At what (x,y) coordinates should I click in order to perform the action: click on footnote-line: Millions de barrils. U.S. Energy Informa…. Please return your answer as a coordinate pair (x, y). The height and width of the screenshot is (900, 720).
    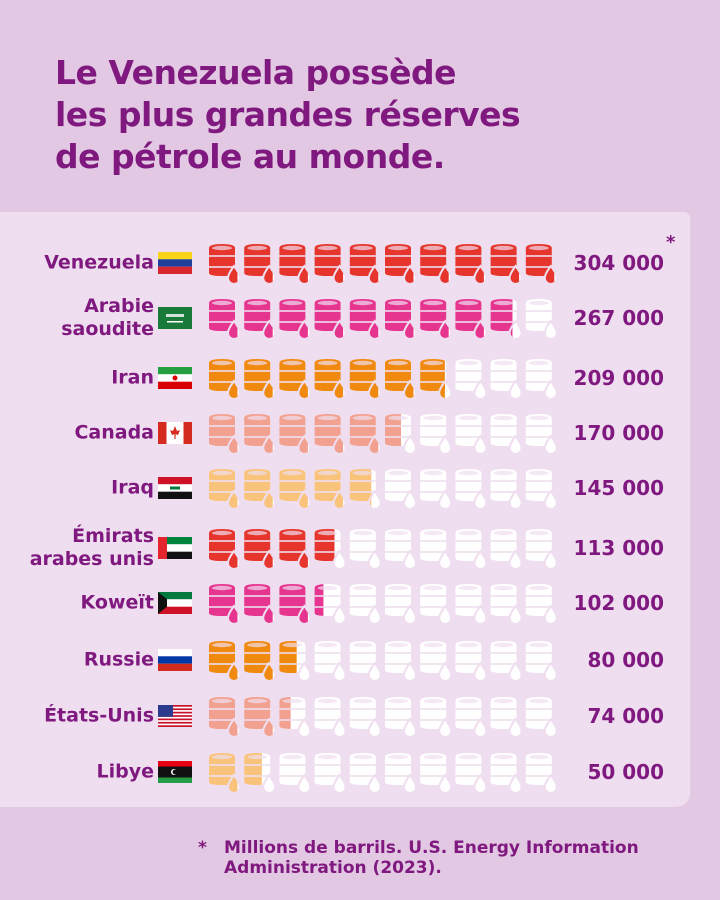
    Looking at the image, I should click on (431, 848).